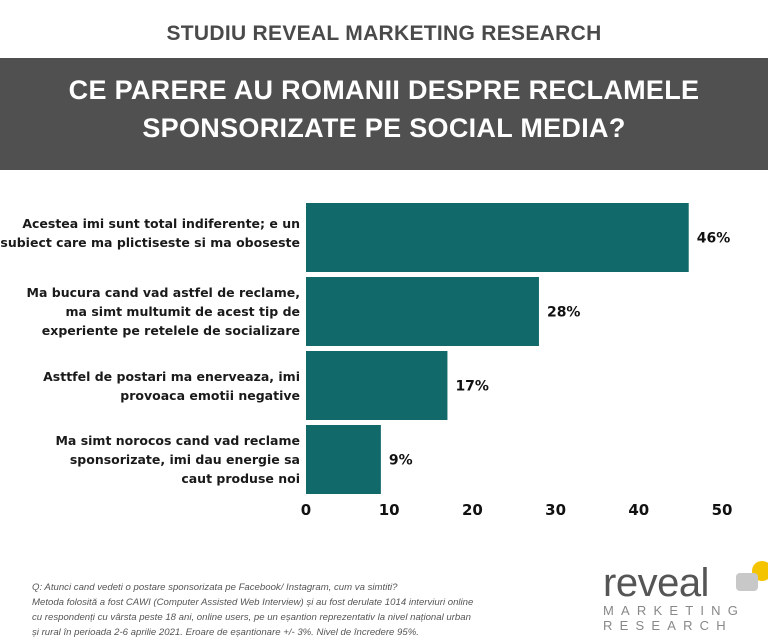 The width and height of the screenshot is (768, 644). What do you see at coordinates (674, 610) in the screenshot?
I see `logo-line-1: MARKETING` at bounding box center [674, 610].